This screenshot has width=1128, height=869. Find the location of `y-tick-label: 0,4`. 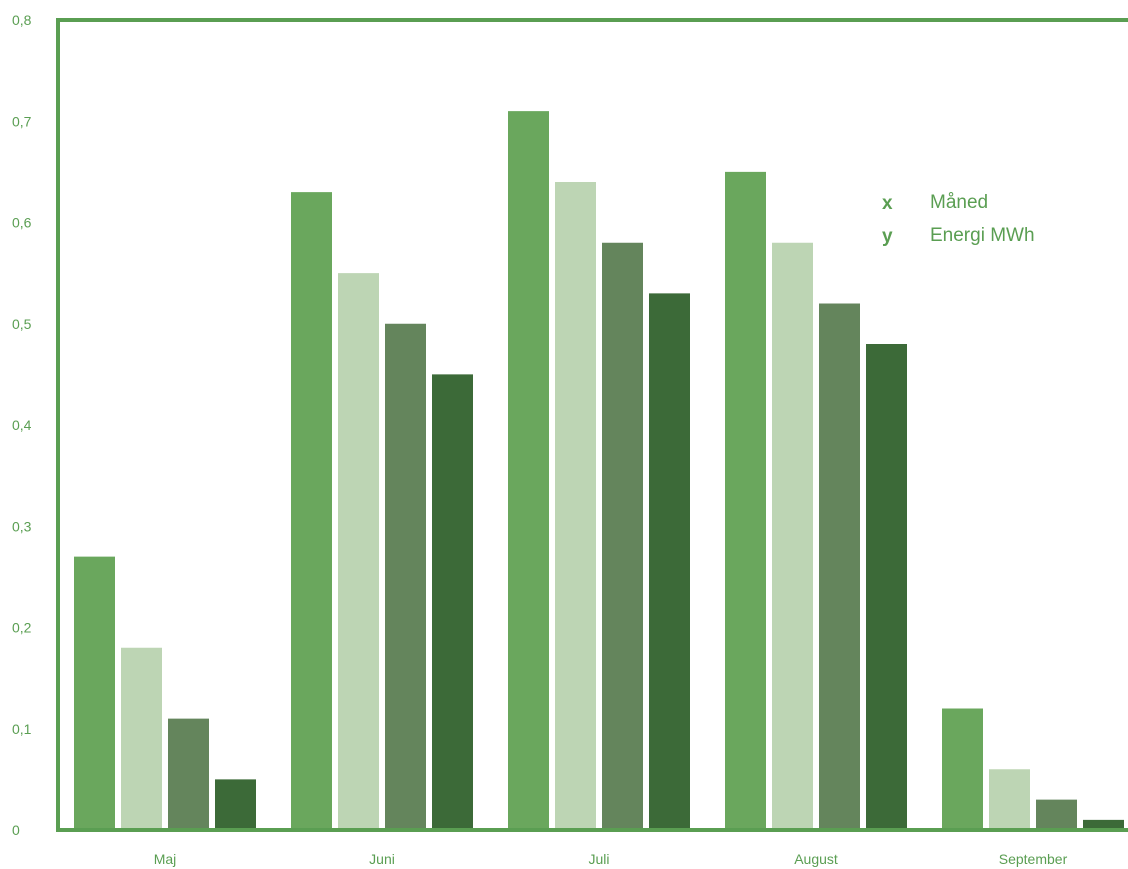

y-tick-label: 0,4 is located at coordinates (22, 425).